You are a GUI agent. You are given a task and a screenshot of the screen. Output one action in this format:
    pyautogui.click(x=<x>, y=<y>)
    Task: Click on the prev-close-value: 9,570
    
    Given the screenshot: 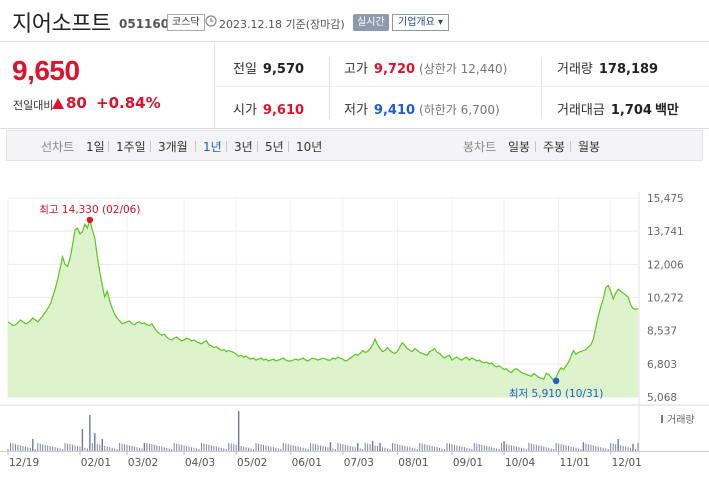 What is the action you would take?
    pyautogui.click(x=283, y=69)
    